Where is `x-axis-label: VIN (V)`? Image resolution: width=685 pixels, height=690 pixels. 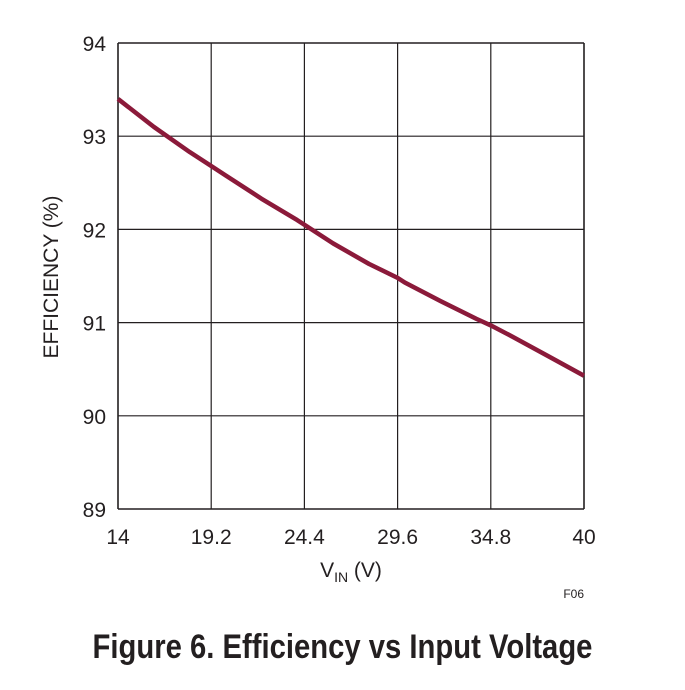 x-axis-label: VIN (V) is located at coordinates (351, 572).